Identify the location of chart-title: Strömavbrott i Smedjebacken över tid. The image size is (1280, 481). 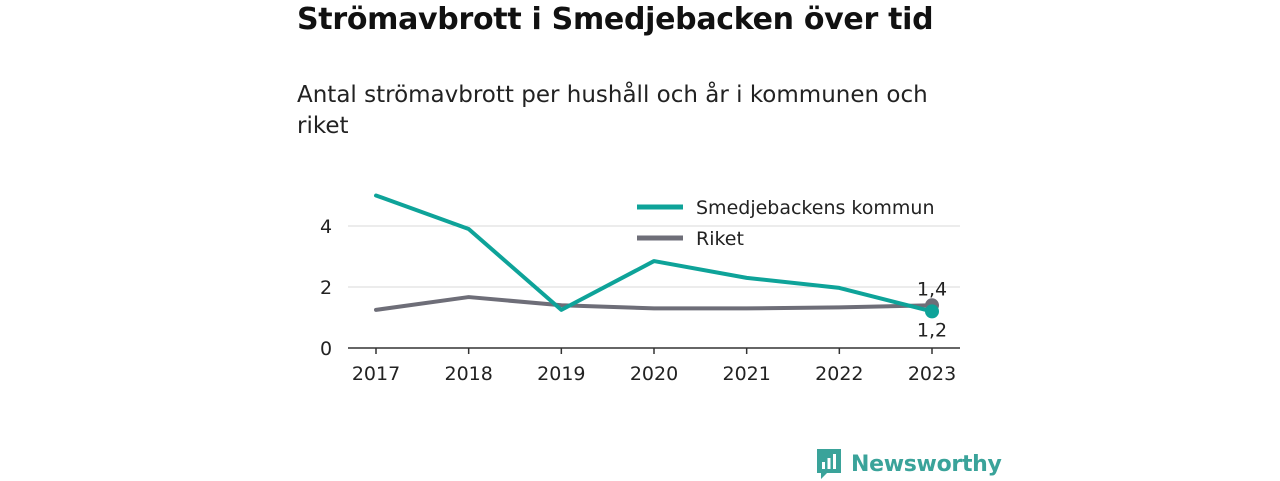
(615, 19).